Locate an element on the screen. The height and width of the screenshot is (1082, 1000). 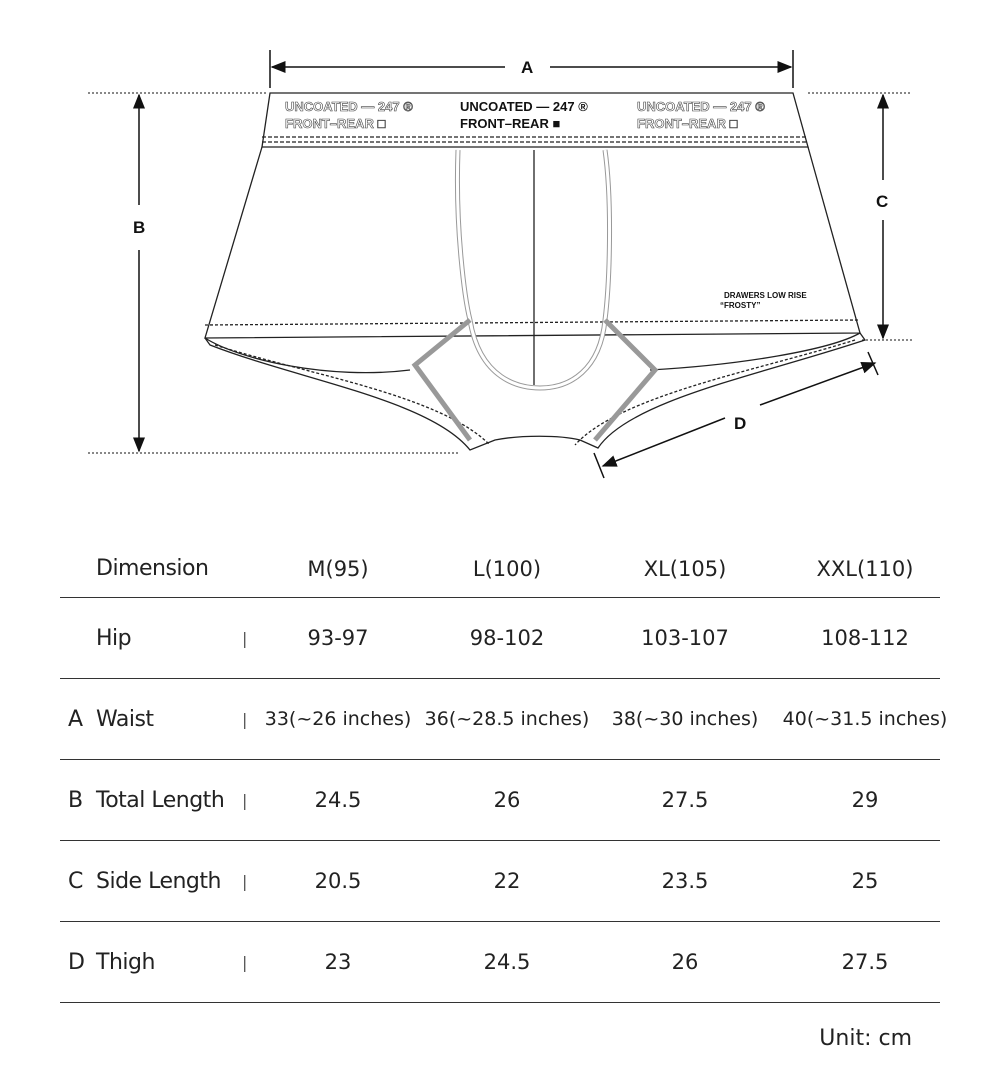
table-header: Dimension M(95) L(100) XL(105) XXL(110) is located at coordinates (500, 569).